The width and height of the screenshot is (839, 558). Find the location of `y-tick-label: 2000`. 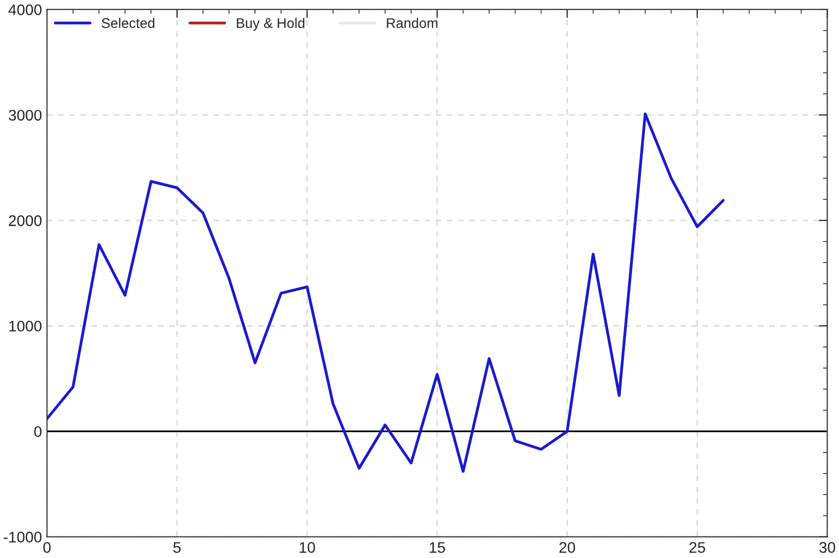

y-tick-label: 2000 is located at coordinates (25, 220).